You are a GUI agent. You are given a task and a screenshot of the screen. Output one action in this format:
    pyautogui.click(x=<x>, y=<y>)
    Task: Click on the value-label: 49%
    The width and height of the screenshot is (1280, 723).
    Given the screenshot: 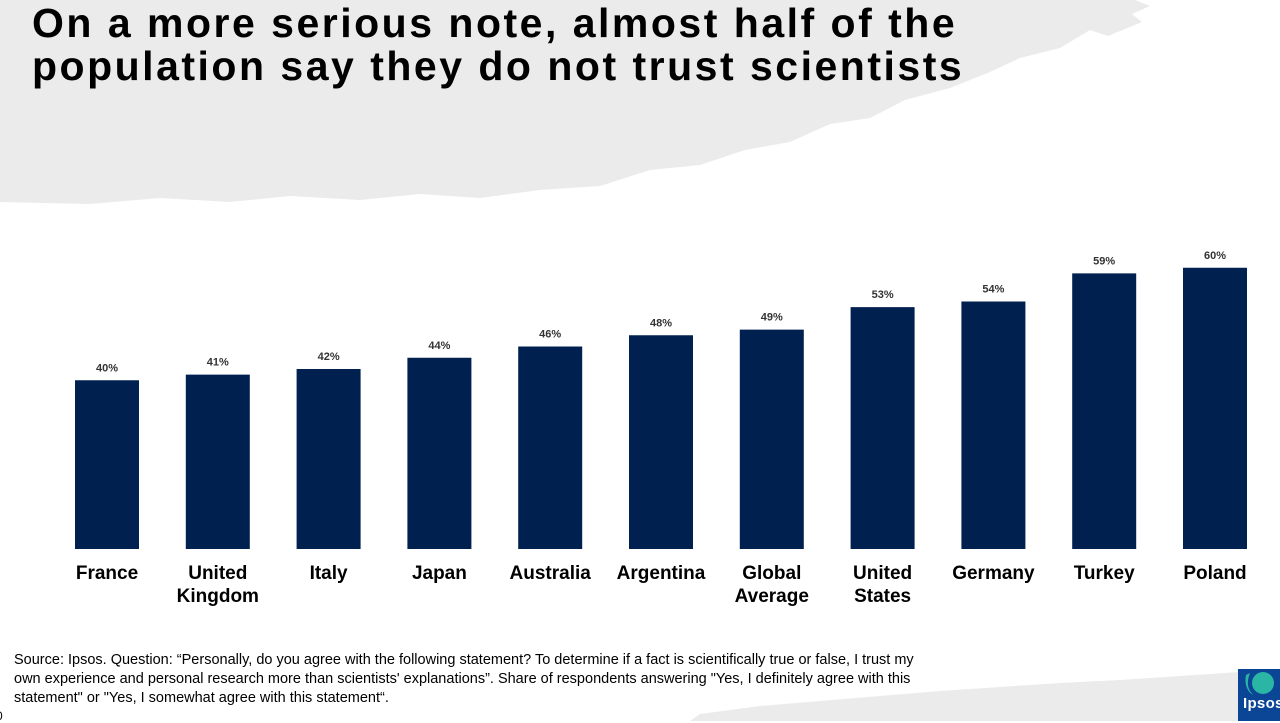 What is the action you would take?
    pyautogui.click(x=772, y=318)
    